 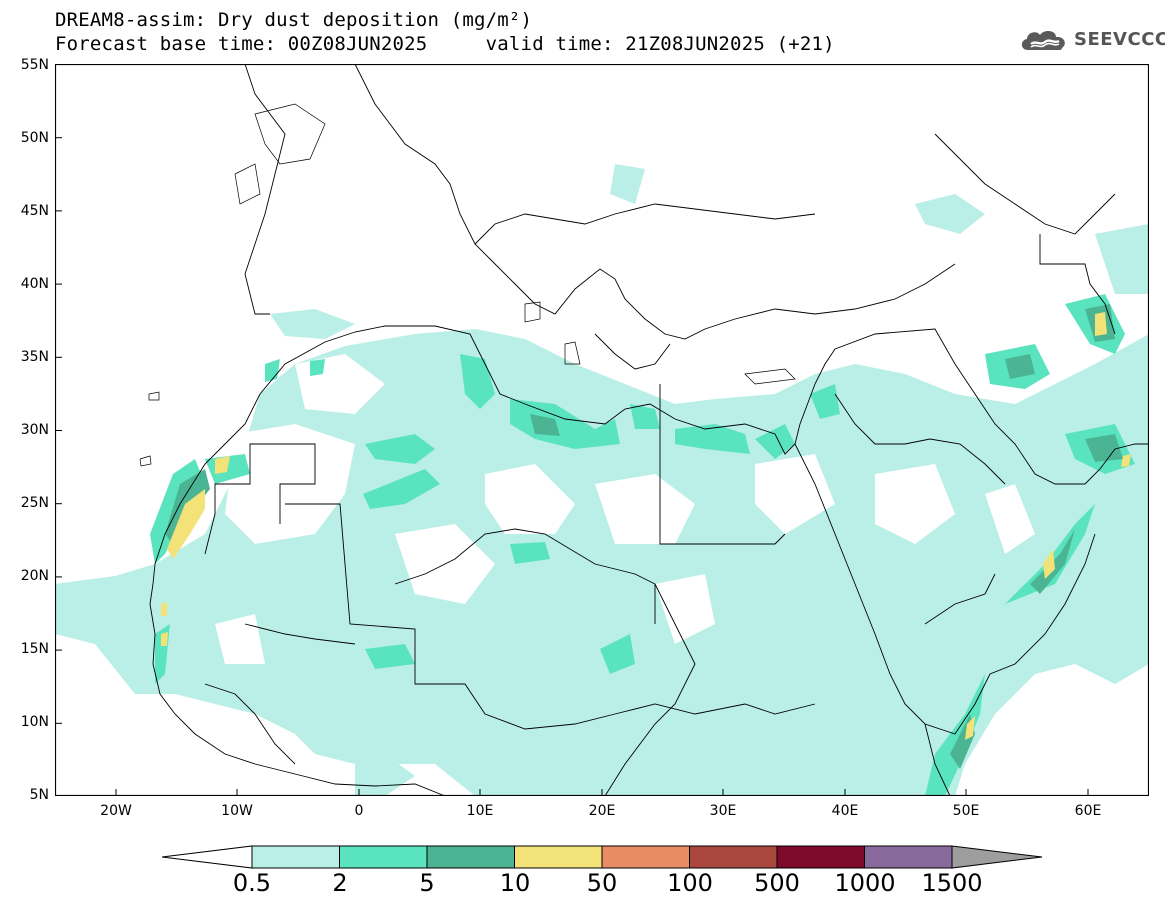 I want to click on lon-label: 20E, so click(x=602, y=811).